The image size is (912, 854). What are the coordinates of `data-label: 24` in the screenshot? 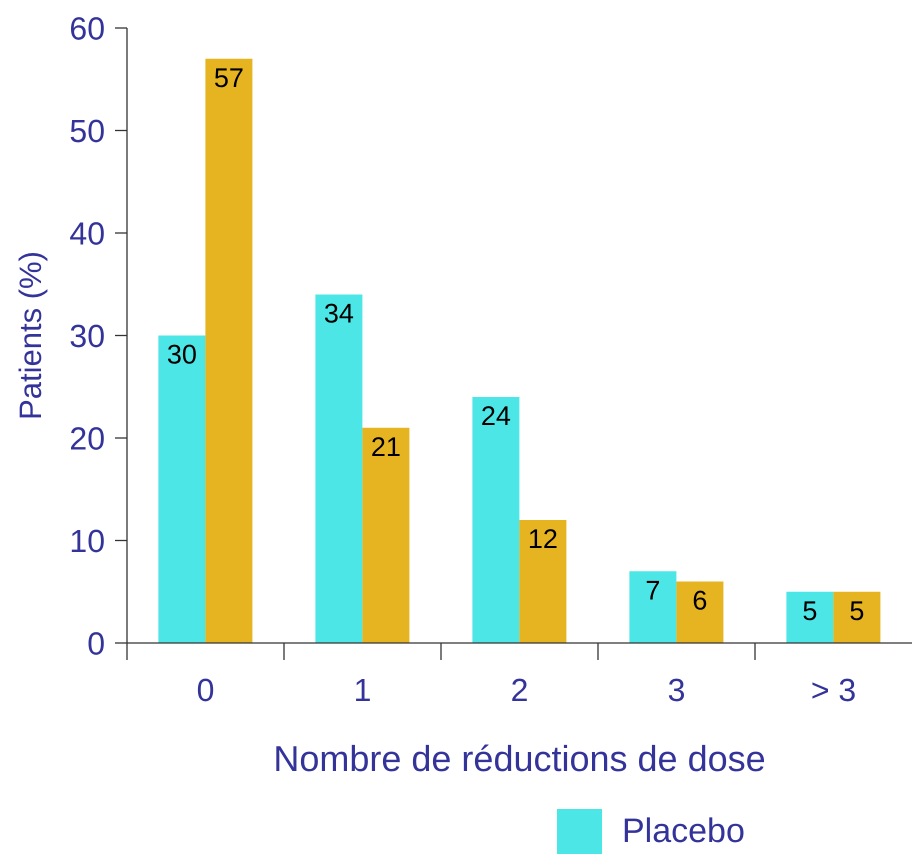 It's located at (495, 416).